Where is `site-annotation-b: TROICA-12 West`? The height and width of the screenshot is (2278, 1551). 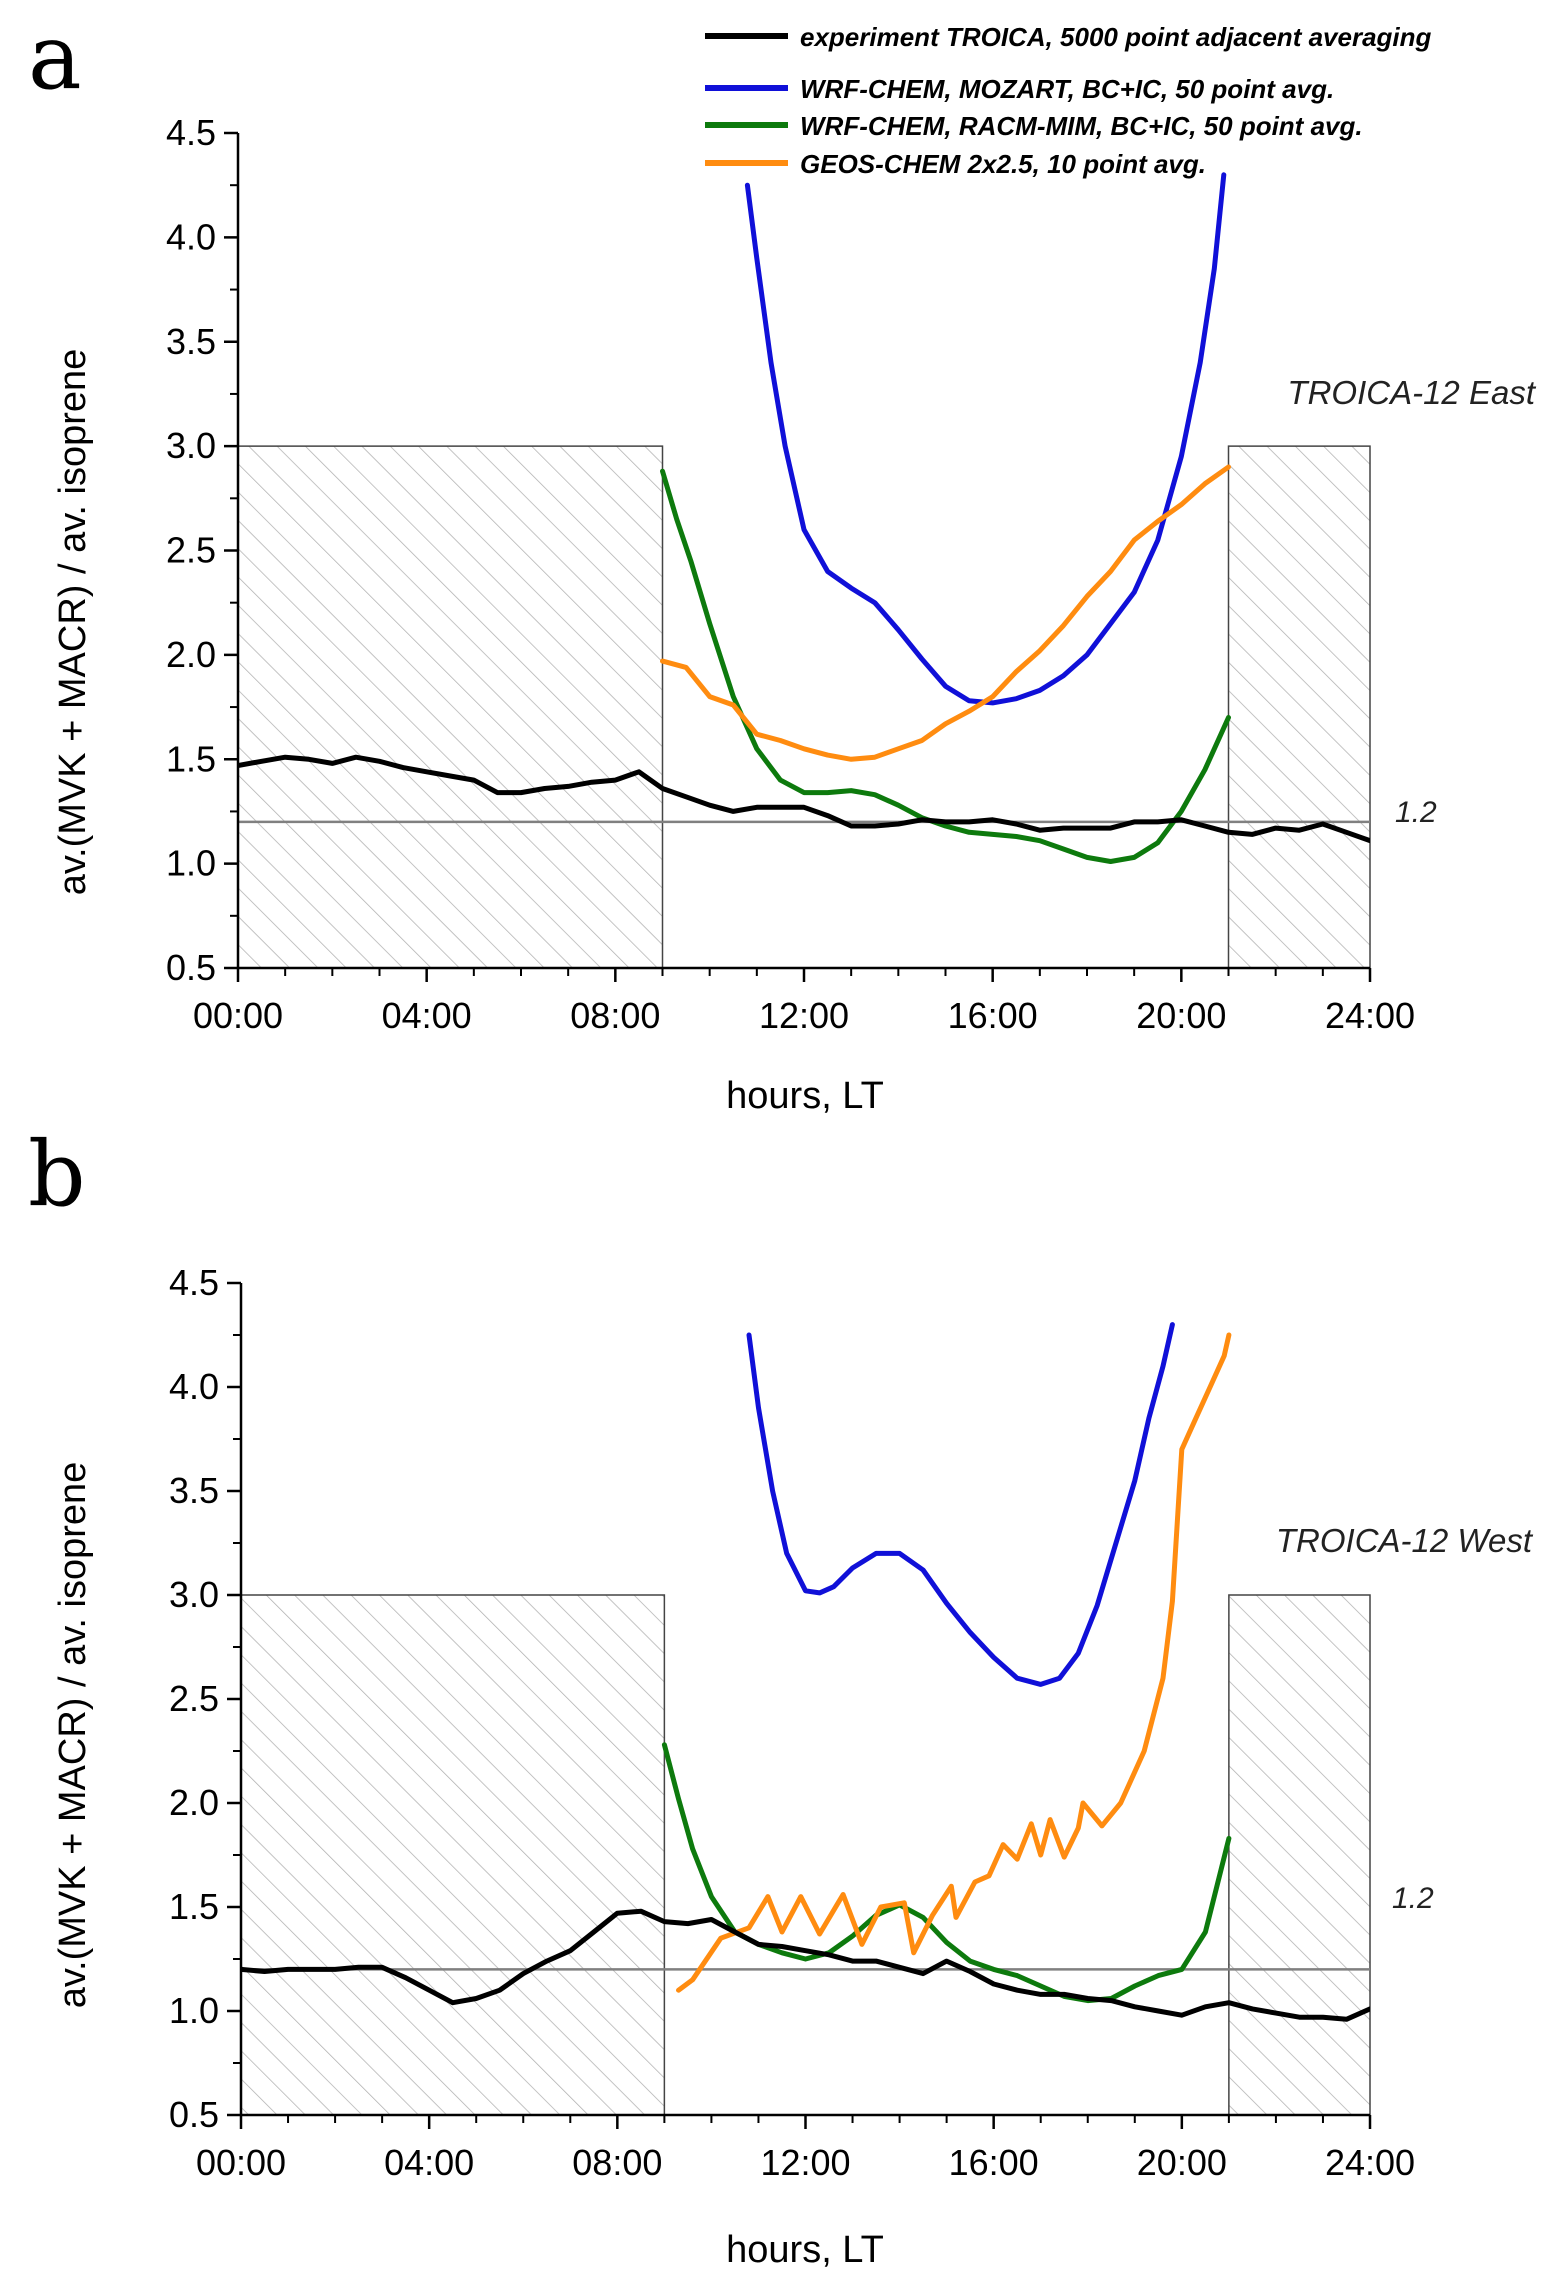
site-annotation-b: TROICA-12 West is located at coordinates (1405, 1540).